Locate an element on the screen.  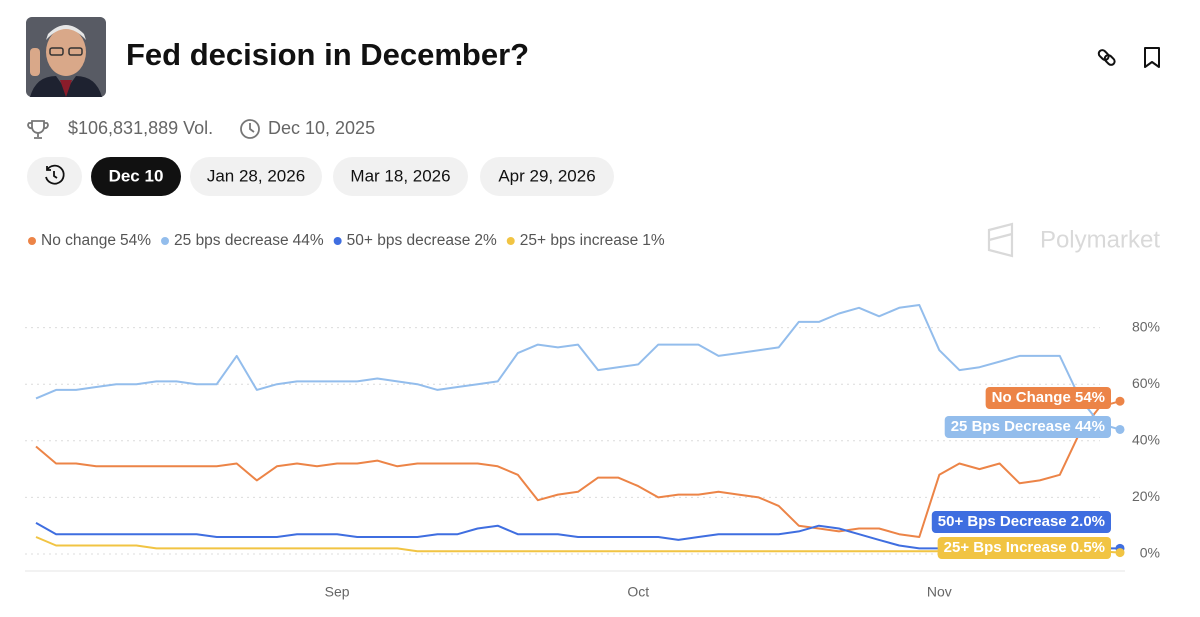
end-date: Dec 10, 2025 is located at coordinates (321, 128).